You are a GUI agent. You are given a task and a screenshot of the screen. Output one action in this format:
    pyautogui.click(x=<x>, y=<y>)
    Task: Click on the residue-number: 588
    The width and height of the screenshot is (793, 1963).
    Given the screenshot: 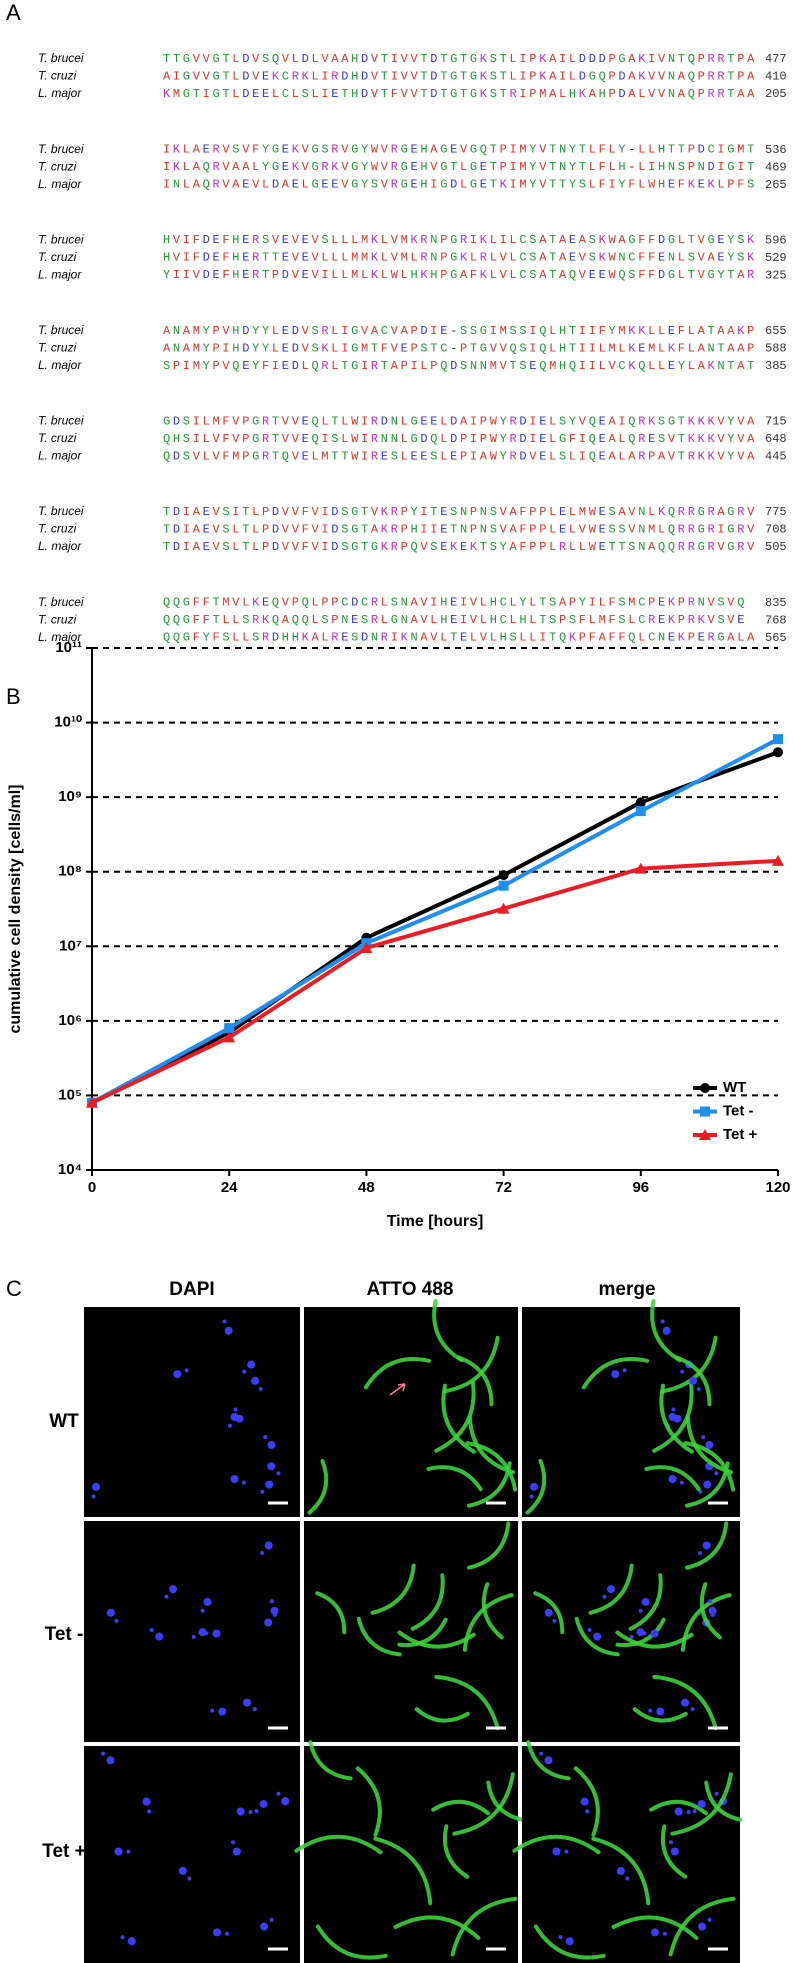 What is the action you would take?
    pyautogui.click(x=776, y=348)
    